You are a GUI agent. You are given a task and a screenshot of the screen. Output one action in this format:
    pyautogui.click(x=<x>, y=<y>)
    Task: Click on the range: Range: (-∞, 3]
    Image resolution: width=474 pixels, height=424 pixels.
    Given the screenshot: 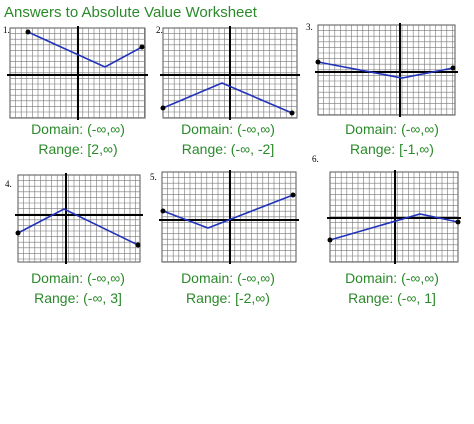 What is the action you would take?
    pyautogui.click(x=78, y=298)
    